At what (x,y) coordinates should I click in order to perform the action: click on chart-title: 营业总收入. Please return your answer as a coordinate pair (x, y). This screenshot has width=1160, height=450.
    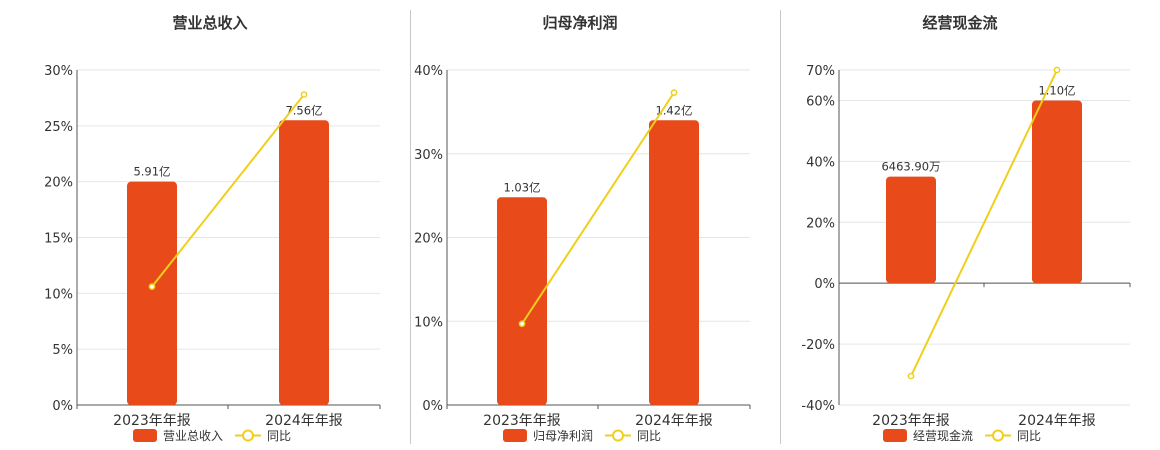
    Looking at the image, I should click on (209, 23).